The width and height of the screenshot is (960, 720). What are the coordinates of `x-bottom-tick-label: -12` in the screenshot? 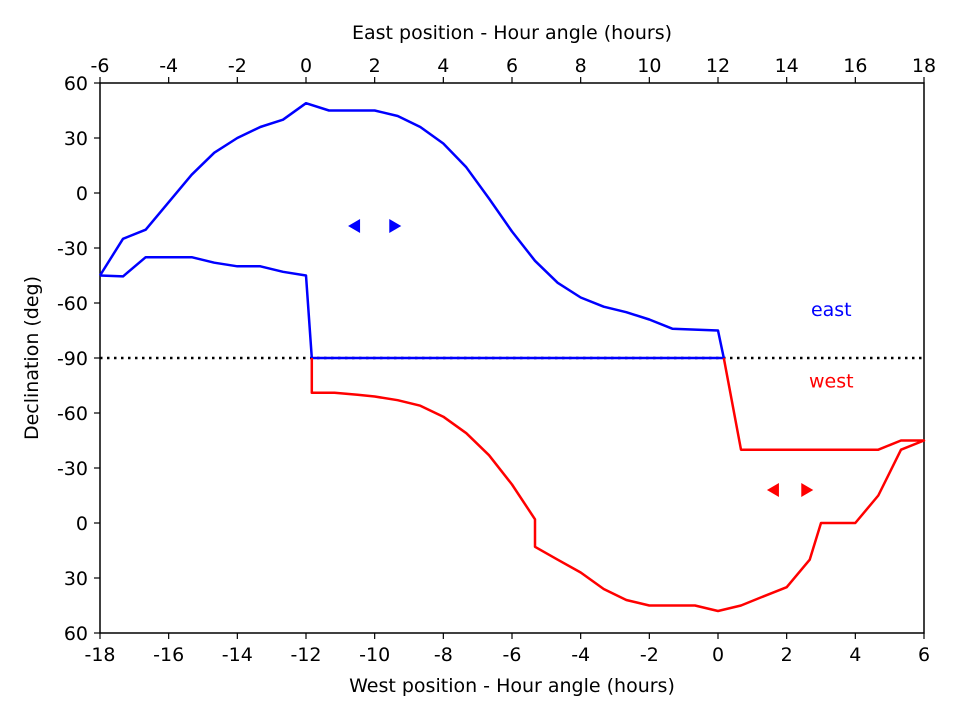 It's located at (305, 655).